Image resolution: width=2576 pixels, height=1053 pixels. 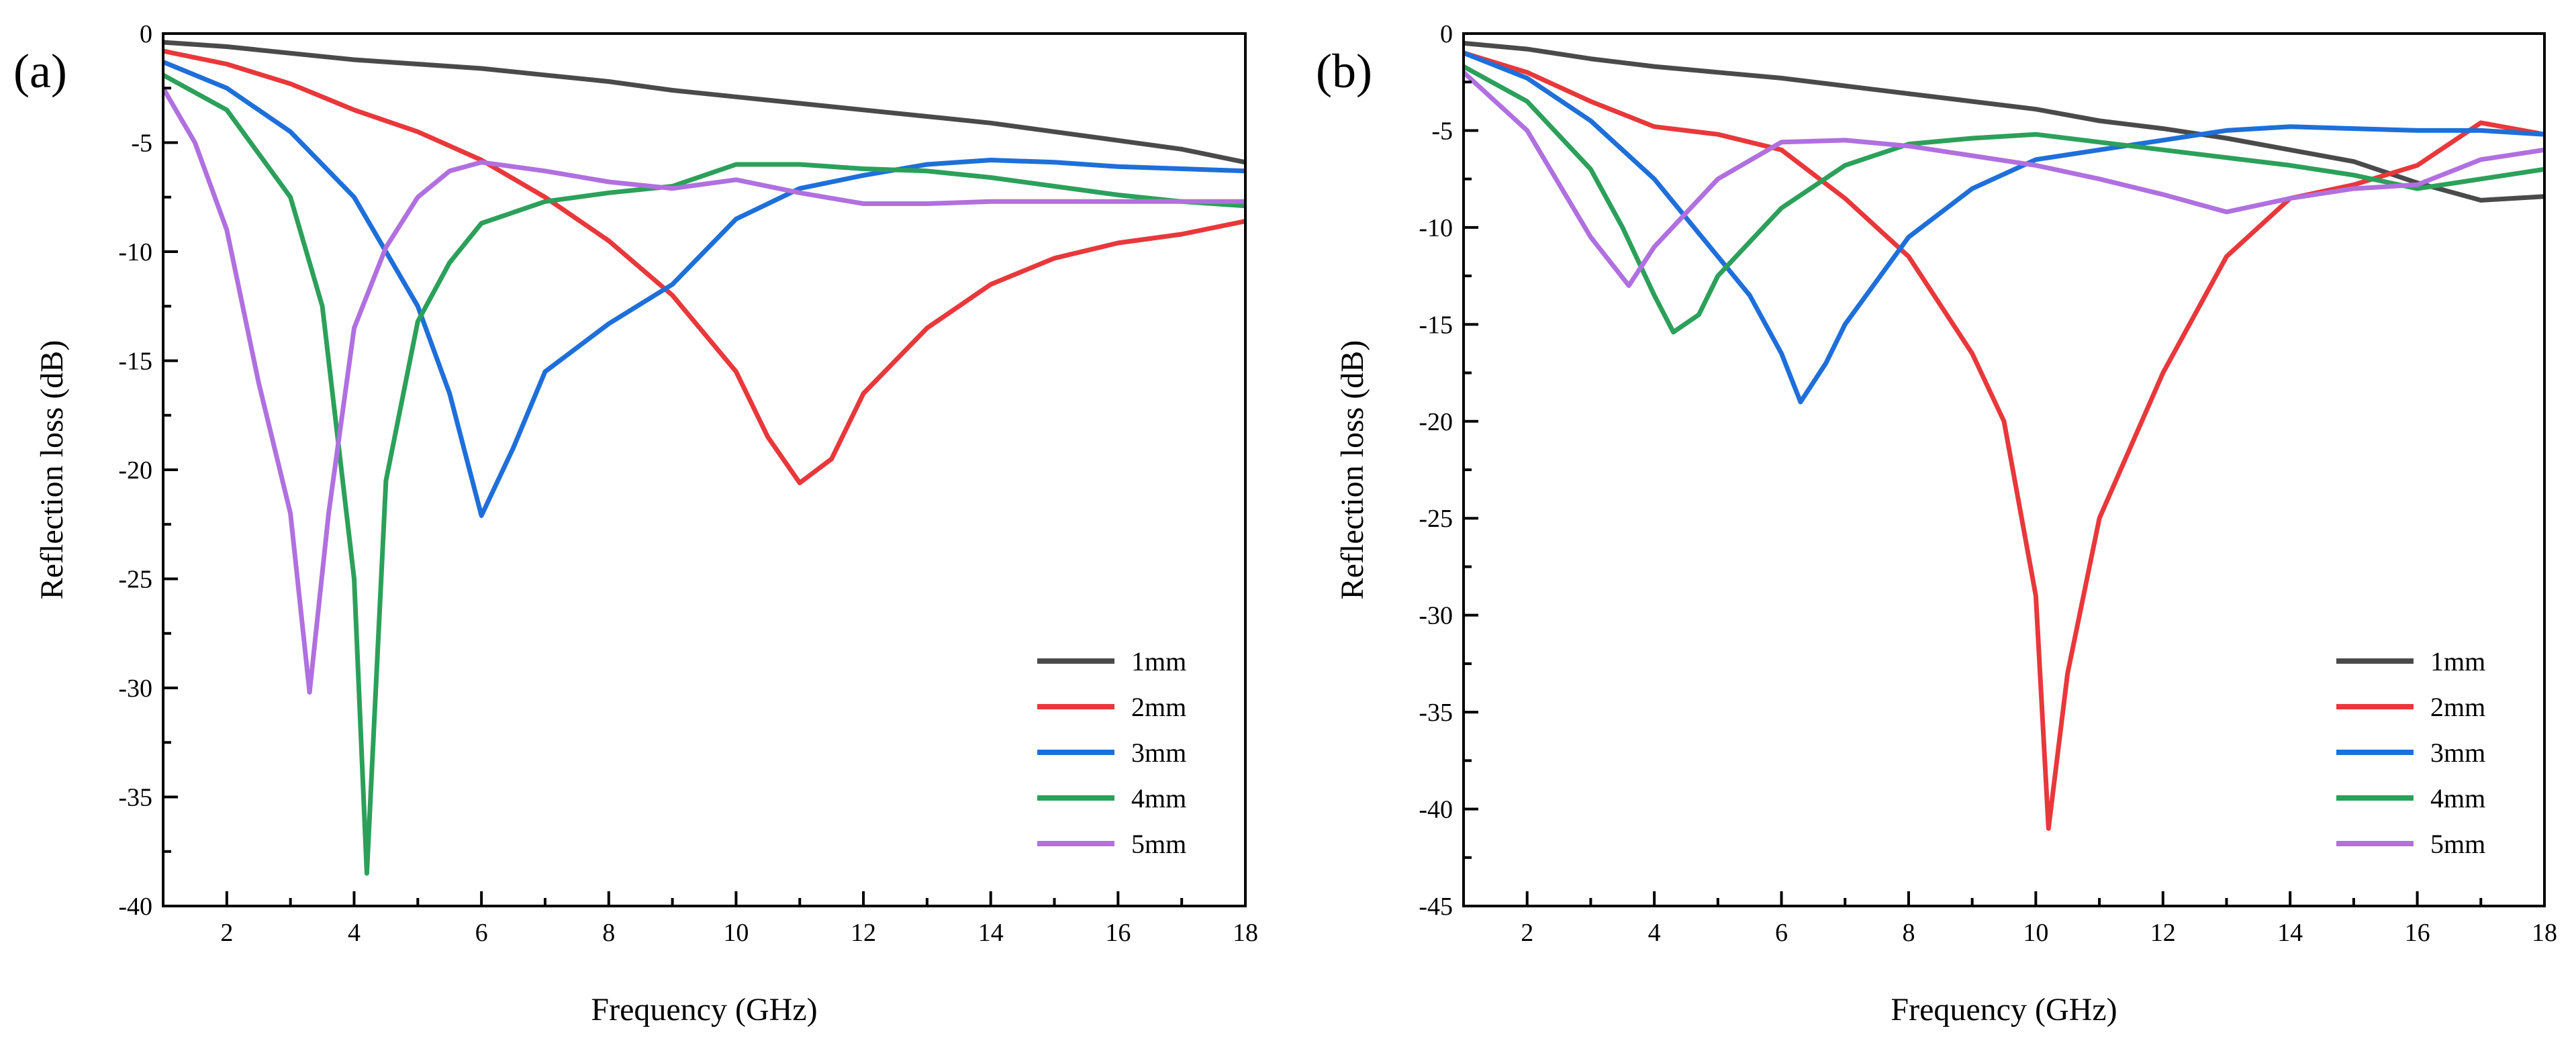 What do you see at coordinates (1344, 71) in the screenshot?
I see `panel-label: (b)` at bounding box center [1344, 71].